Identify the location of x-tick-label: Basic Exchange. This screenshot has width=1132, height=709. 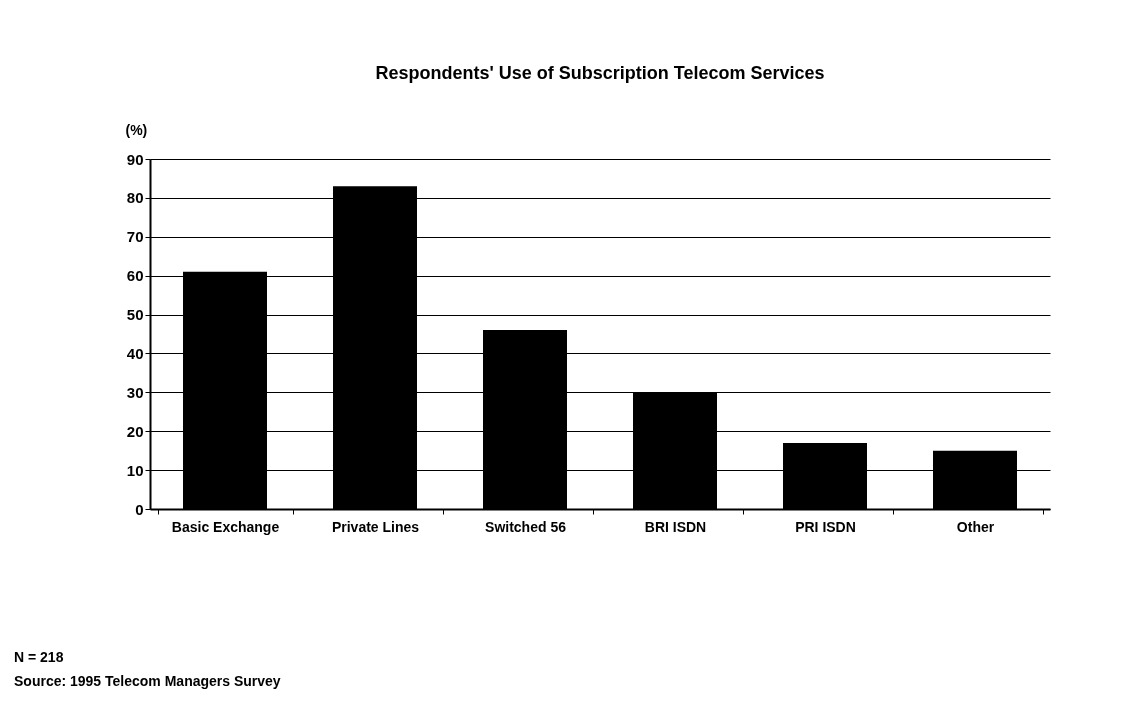
(225, 526).